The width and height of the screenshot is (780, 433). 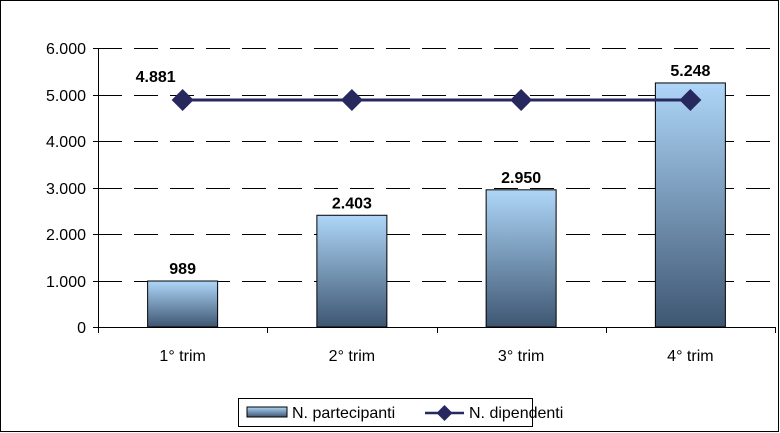 What do you see at coordinates (156, 77) in the screenshot?
I see `line-data-label: 4.881` at bounding box center [156, 77].